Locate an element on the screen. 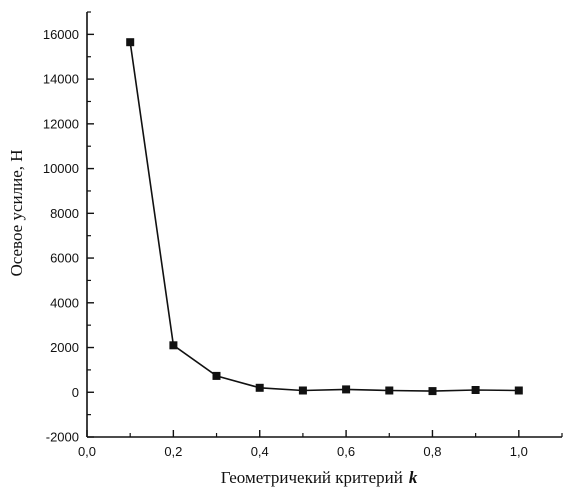 The width and height of the screenshot is (566, 489). y-tick-label: 10000 is located at coordinates (61, 168).